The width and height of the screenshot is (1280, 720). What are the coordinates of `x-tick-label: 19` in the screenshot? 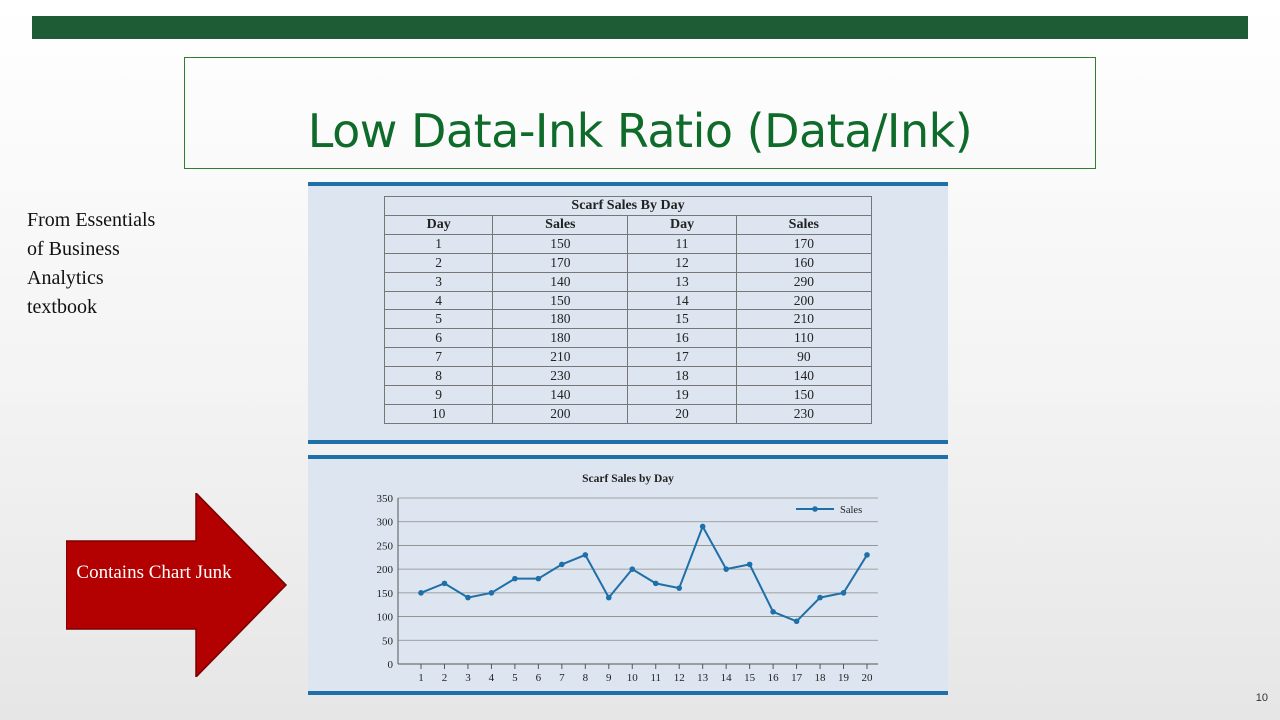 It's located at (844, 678).